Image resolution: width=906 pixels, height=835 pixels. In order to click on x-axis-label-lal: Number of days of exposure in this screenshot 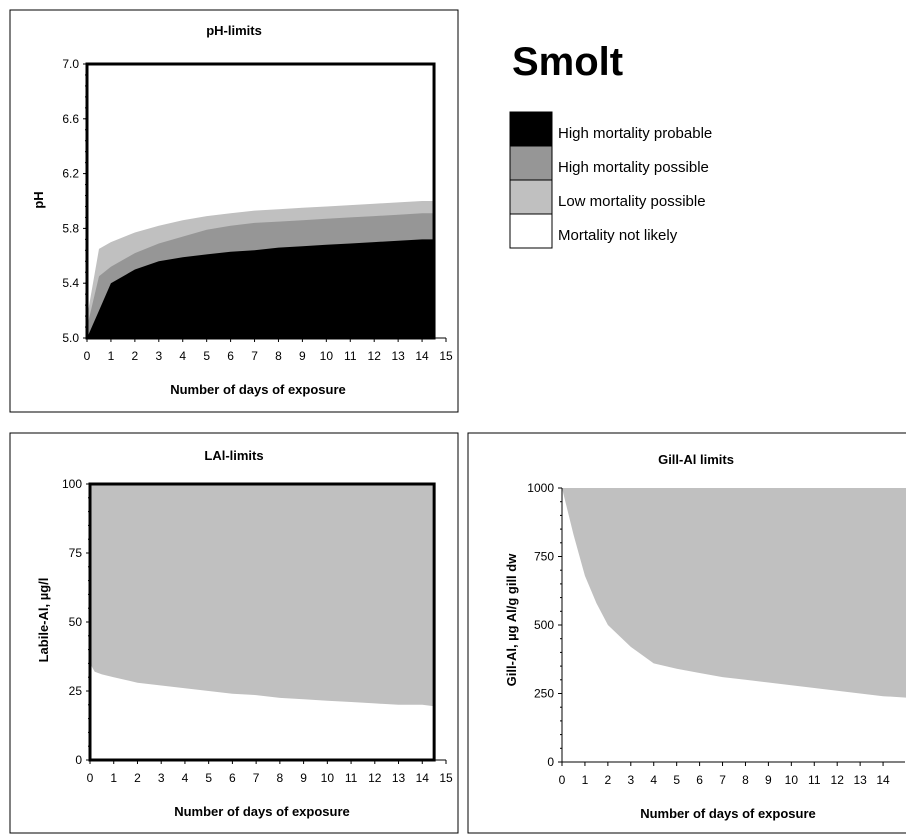, I will do `click(262, 811)`.